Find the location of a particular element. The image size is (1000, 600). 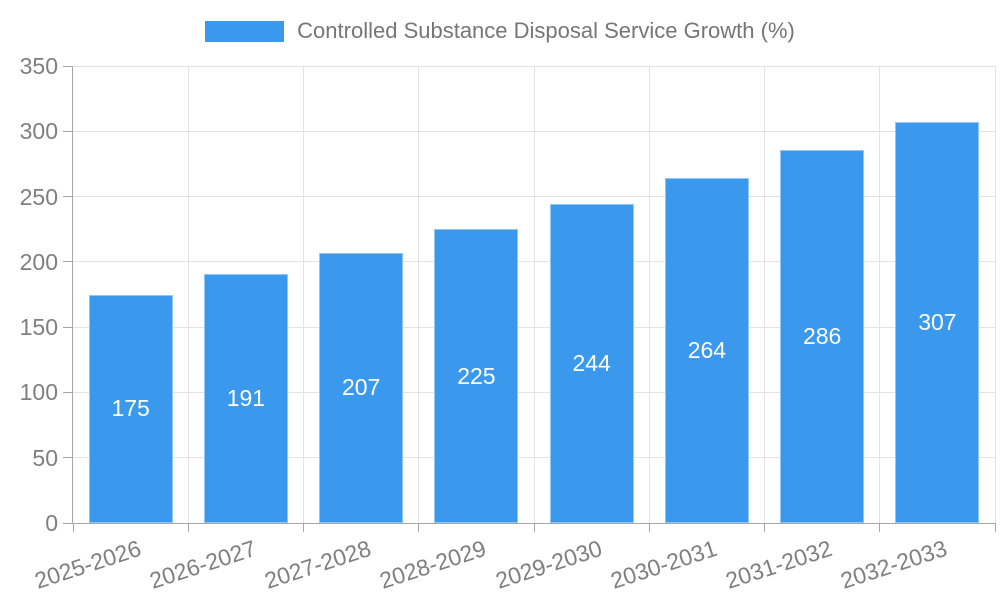

x-axis-tick-label: 2031-2032 is located at coordinates (779, 564).